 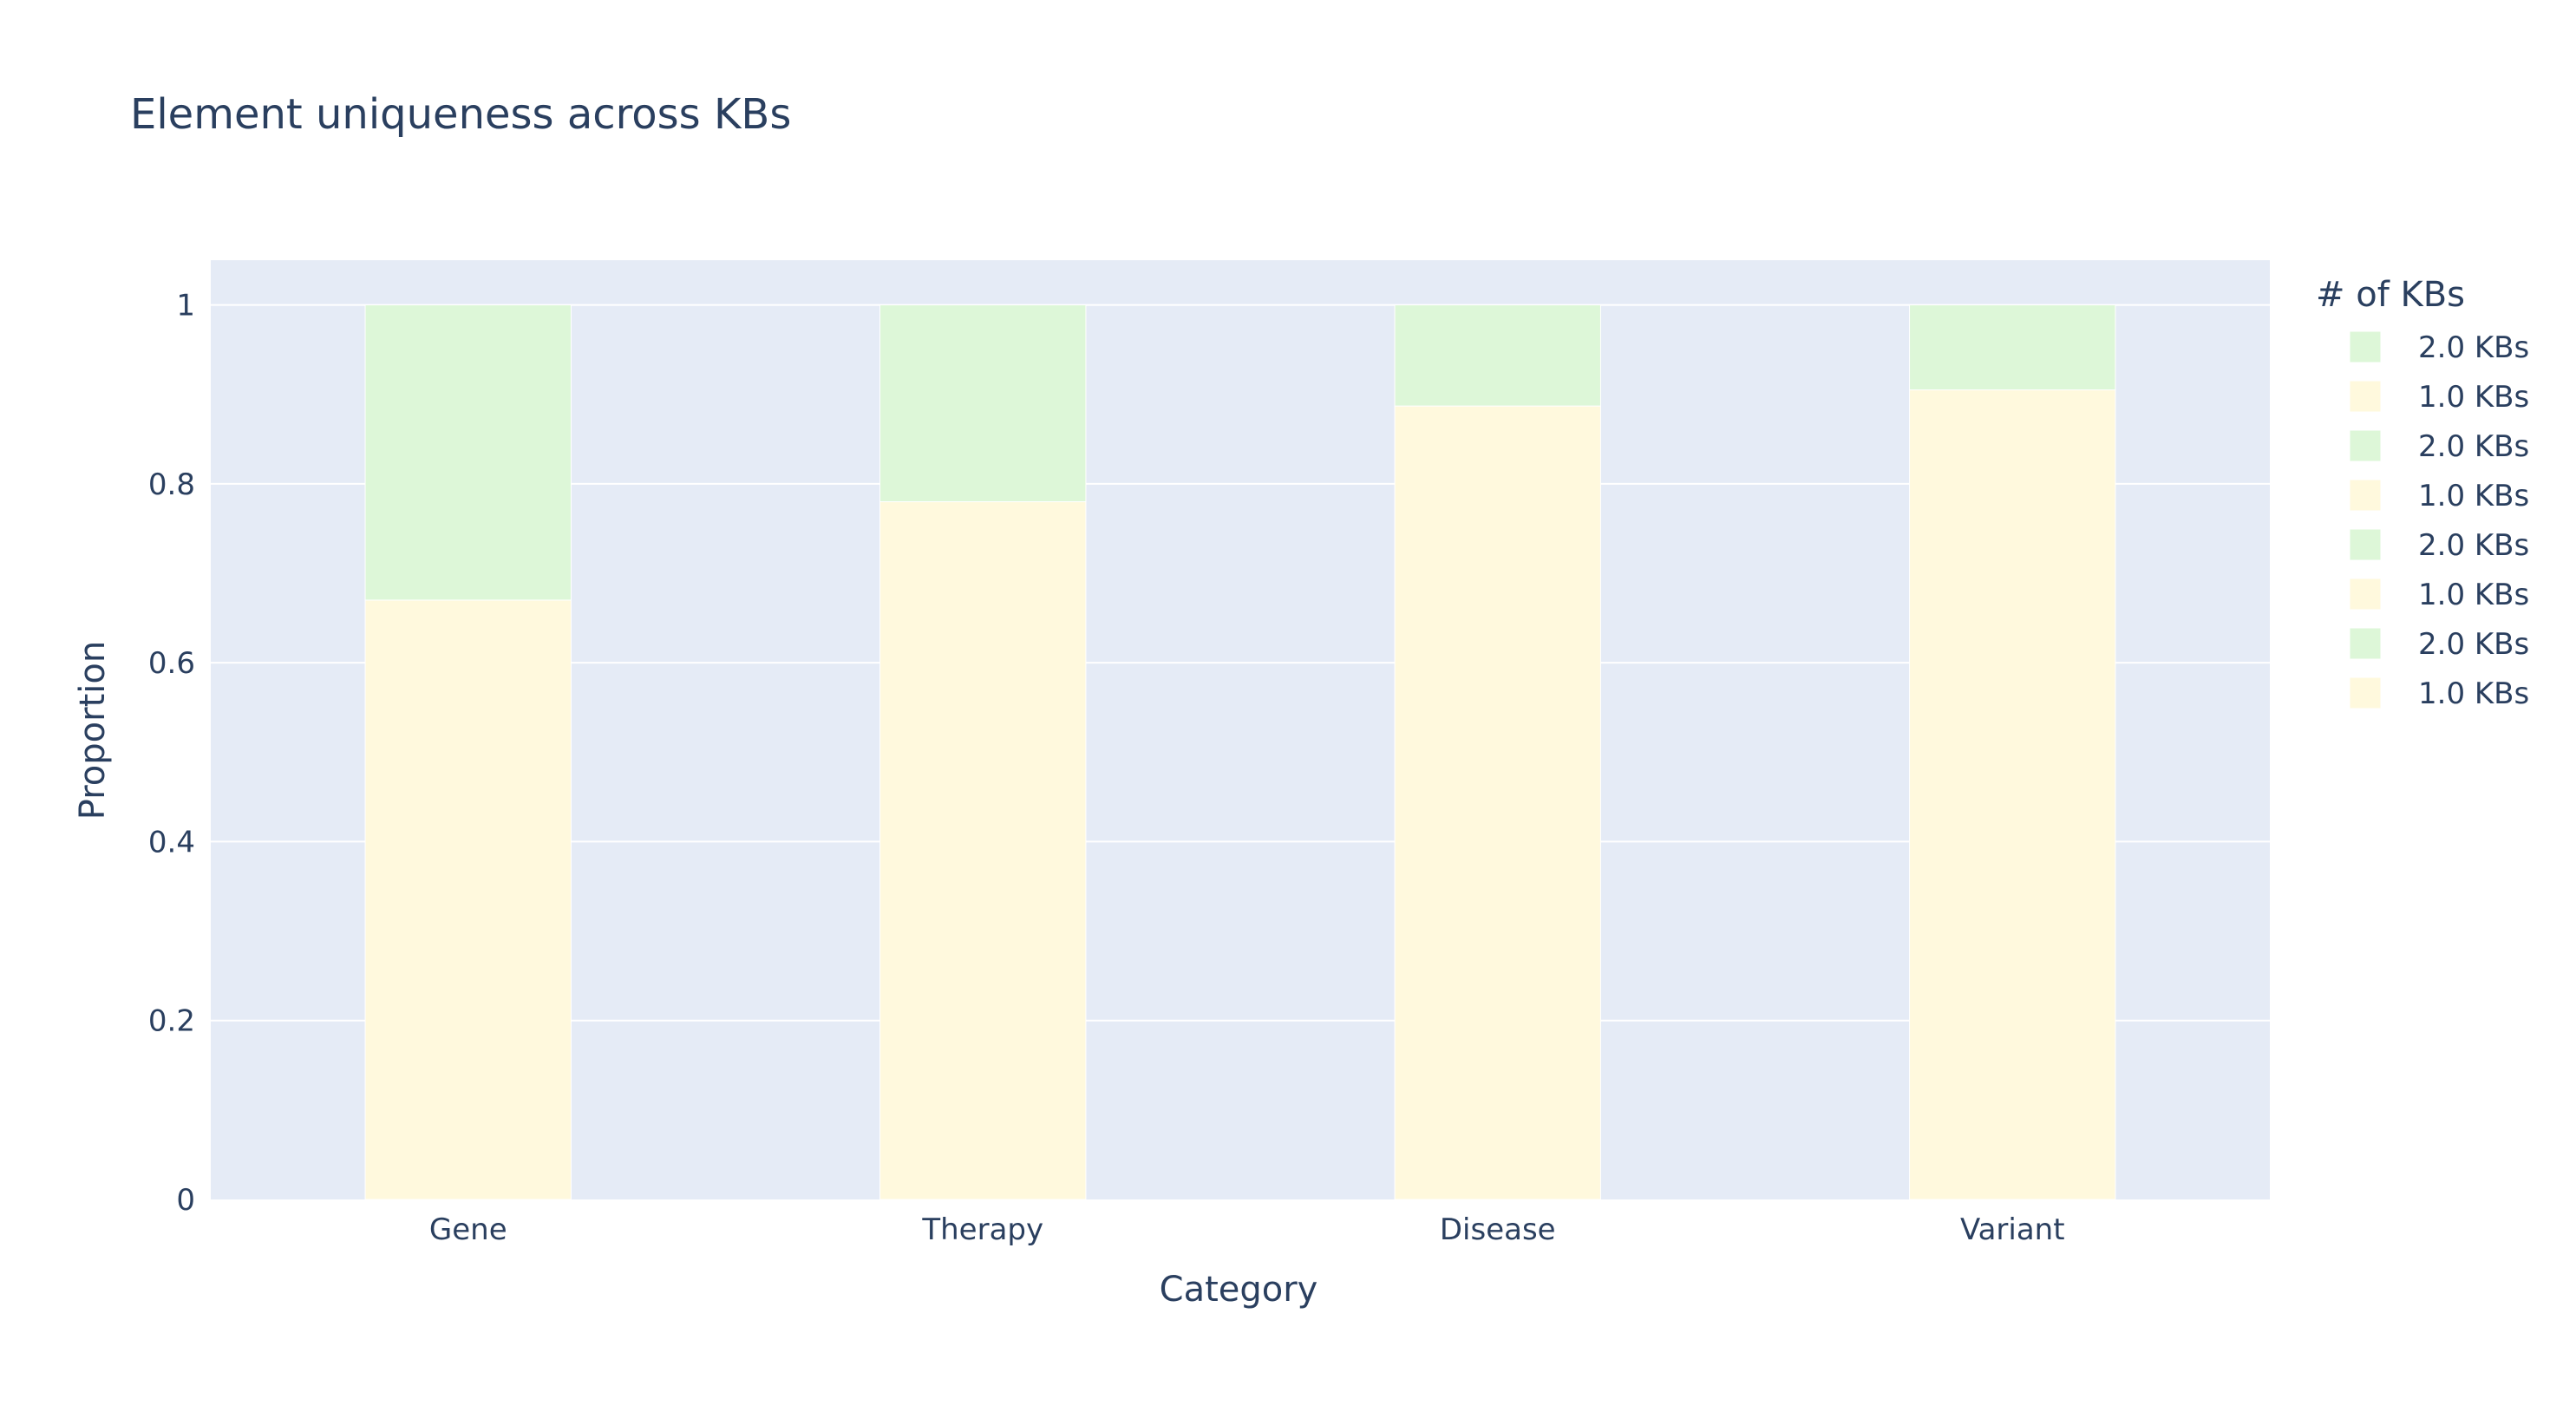 I want to click on y-tick-label: 0.6, so click(x=171, y=663).